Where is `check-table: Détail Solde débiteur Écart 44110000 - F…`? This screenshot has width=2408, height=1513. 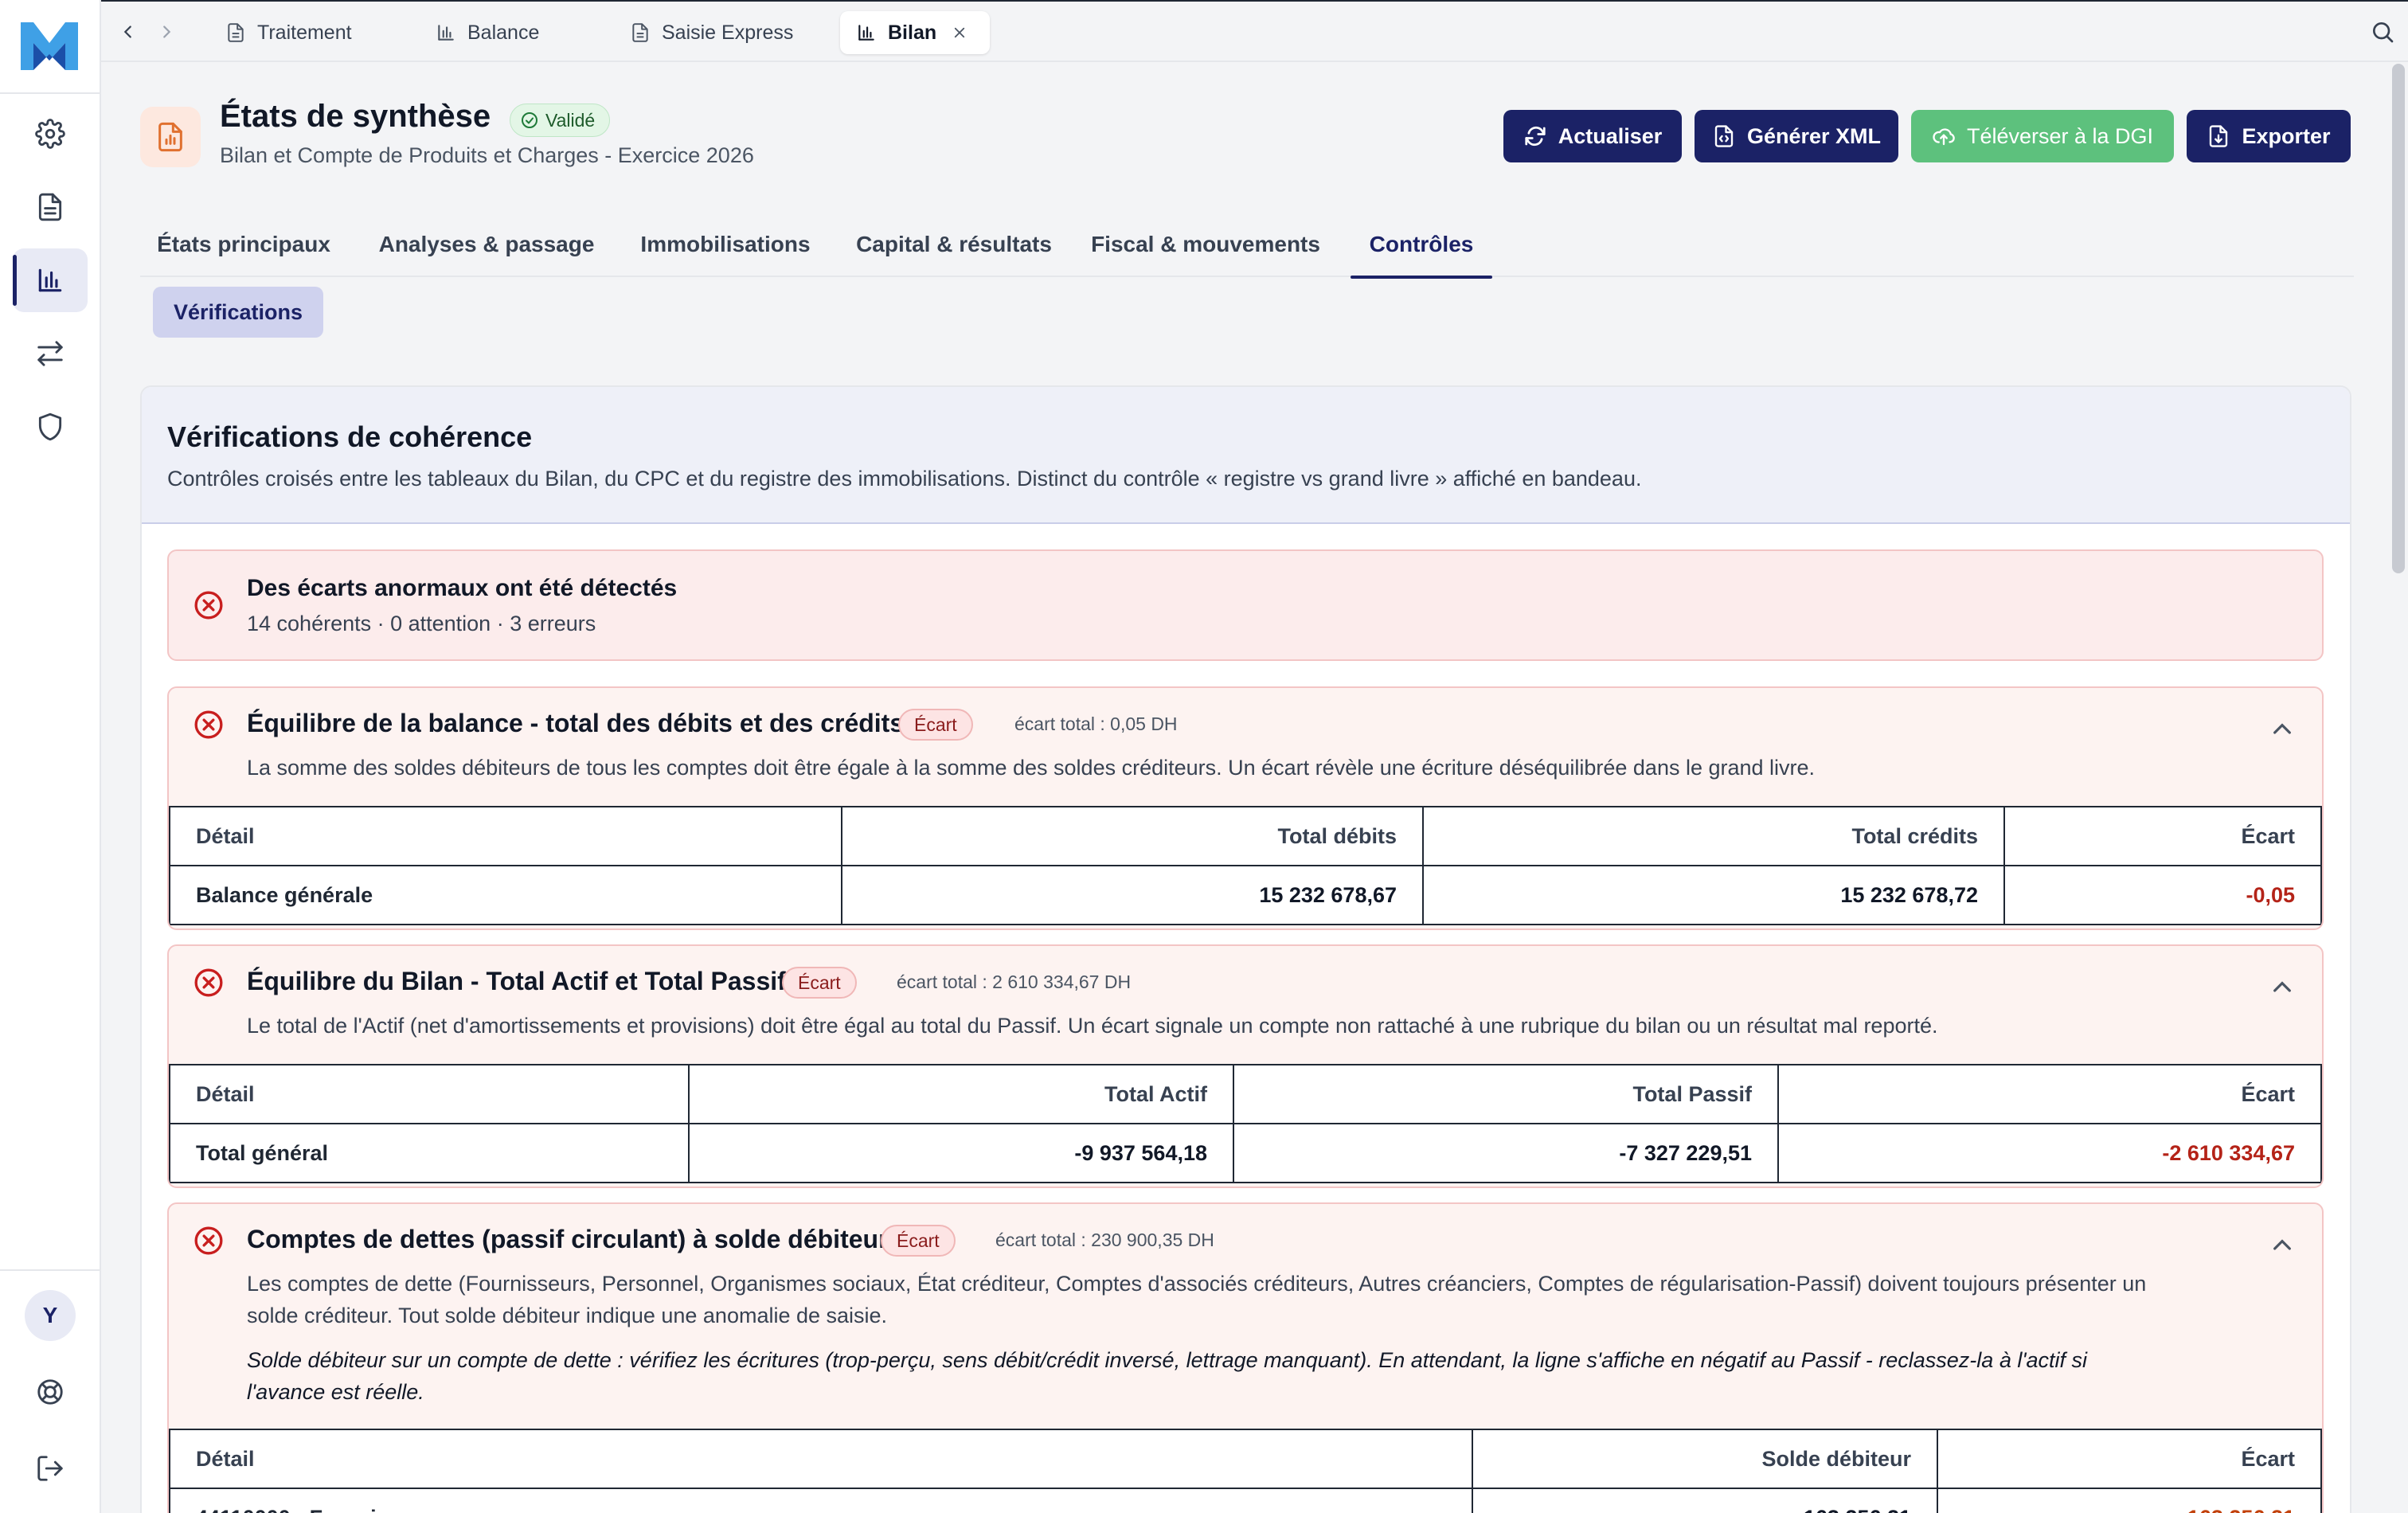 check-table: Détail Solde débiteur Écart 44110000 - F… is located at coordinates (1245, 1471).